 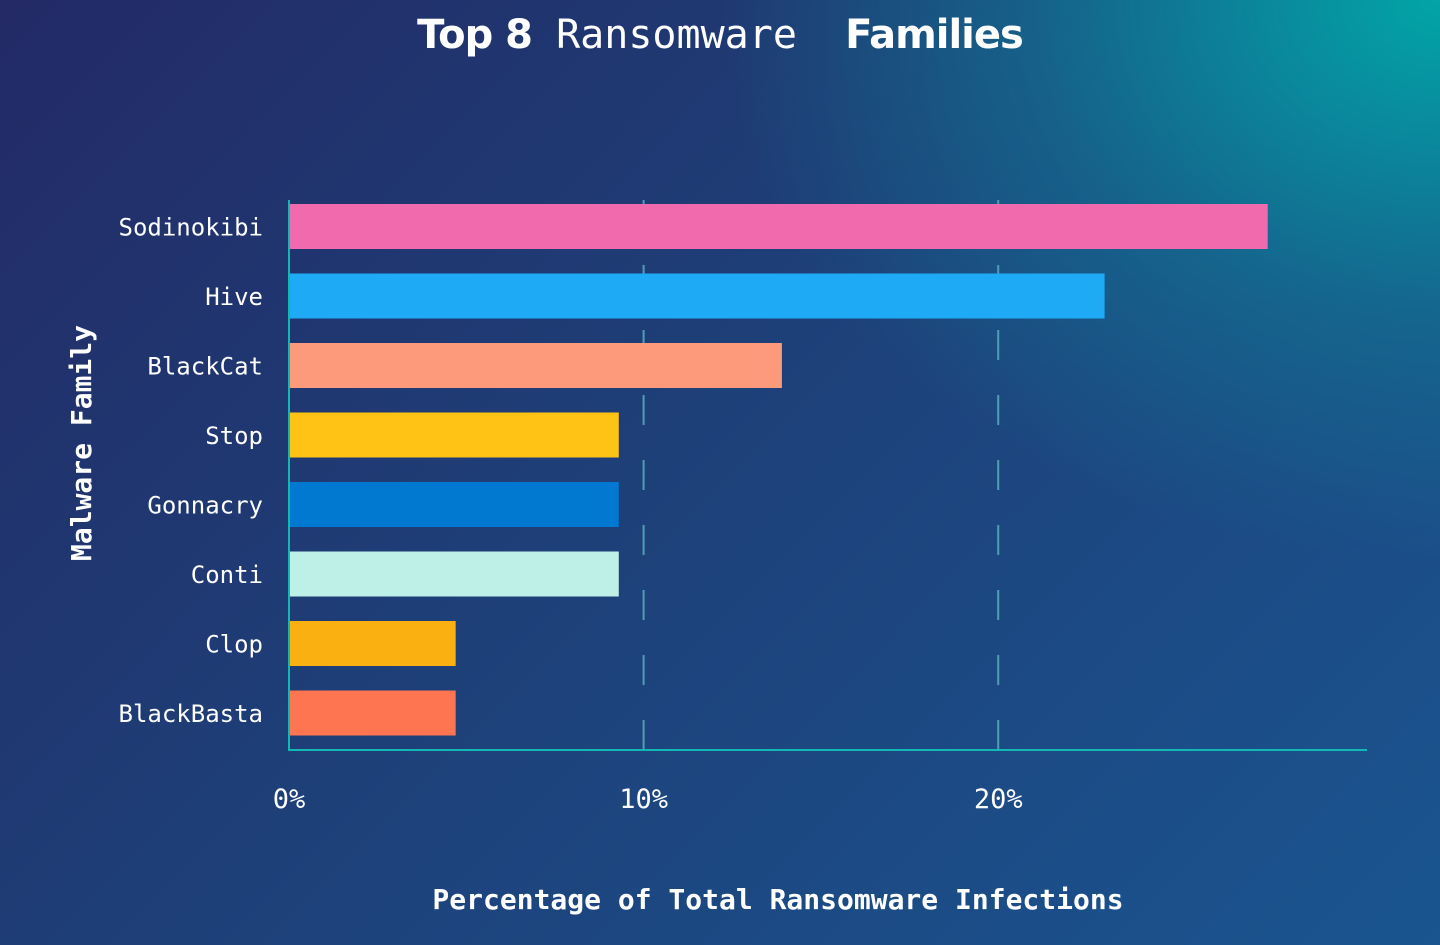 What do you see at coordinates (191, 228) in the screenshot?
I see `y-tick-label: Sodinokibi` at bounding box center [191, 228].